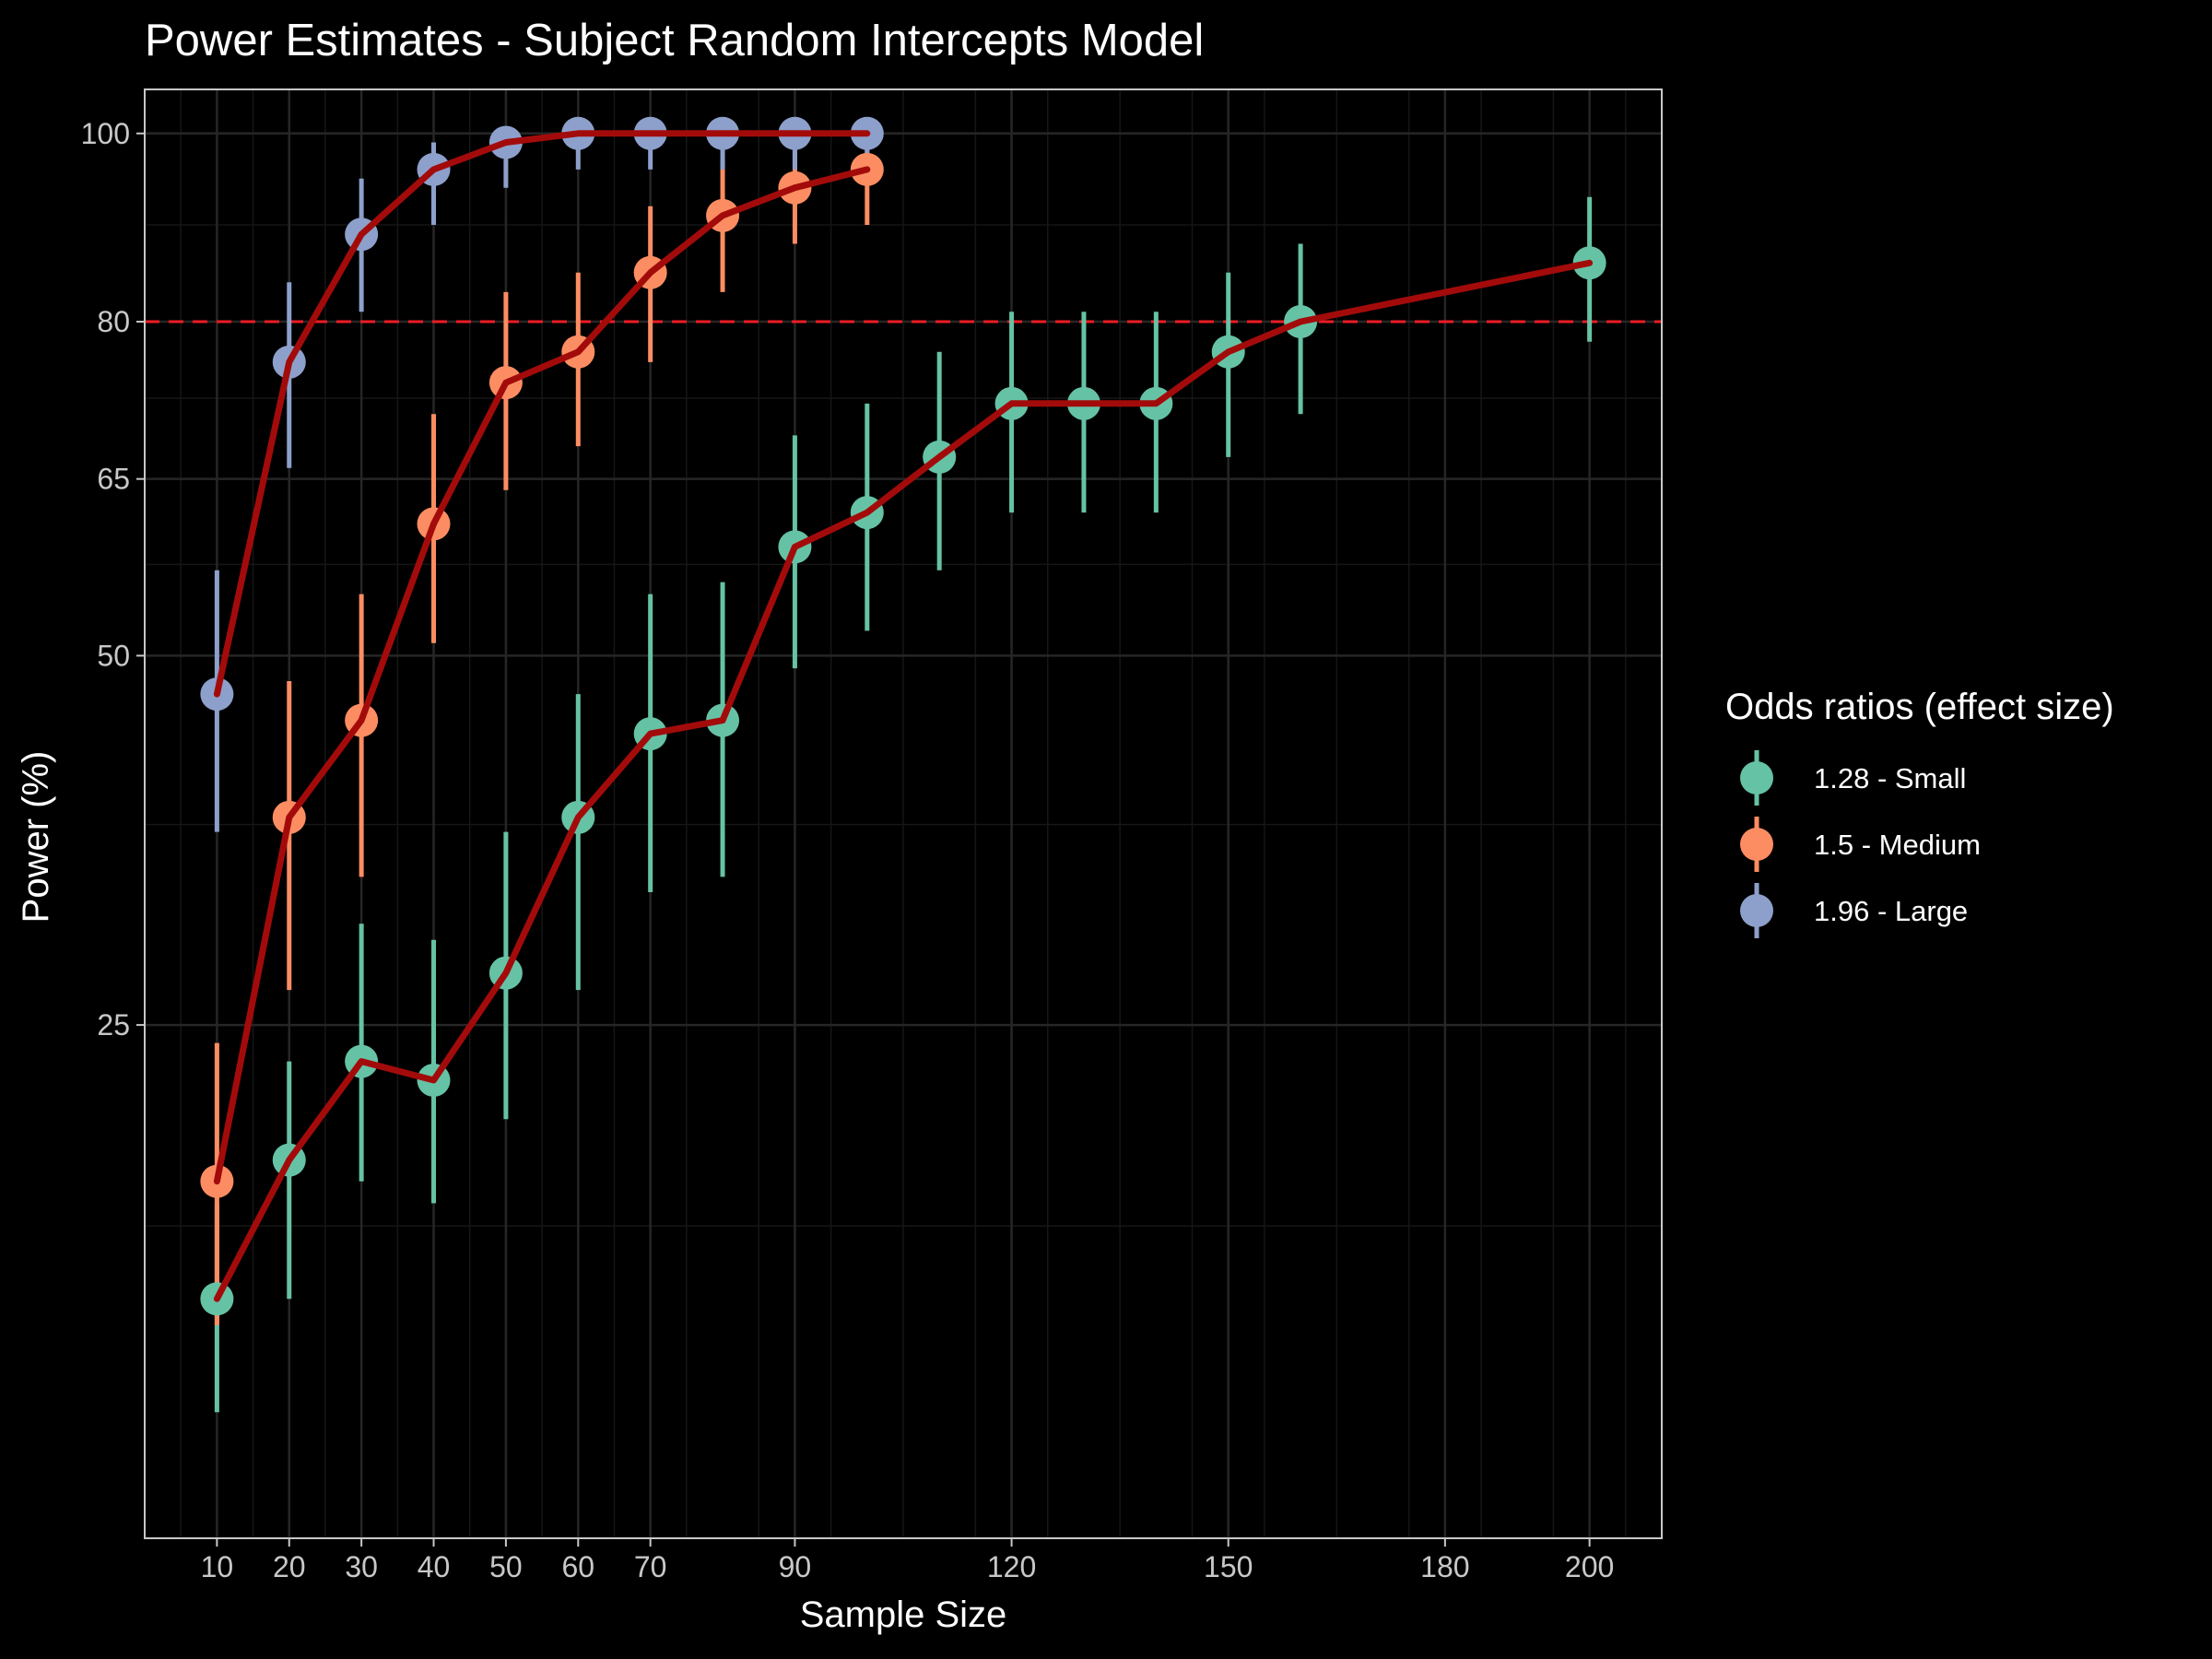 The width and height of the screenshot is (2212, 1659). What do you see at coordinates (1919, 707) in the screenshot?
I see `legend-title: Odds ratios (effect size)` at bounding box center [1919, 707].